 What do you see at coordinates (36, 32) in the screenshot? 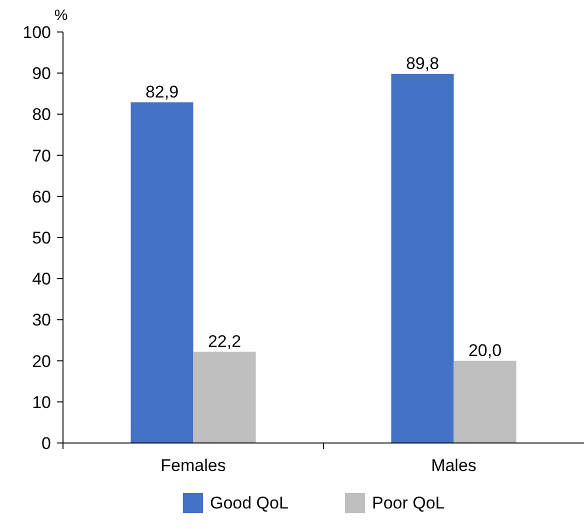
I see `y-tick-label: 100` at bounding box center [36, 32].